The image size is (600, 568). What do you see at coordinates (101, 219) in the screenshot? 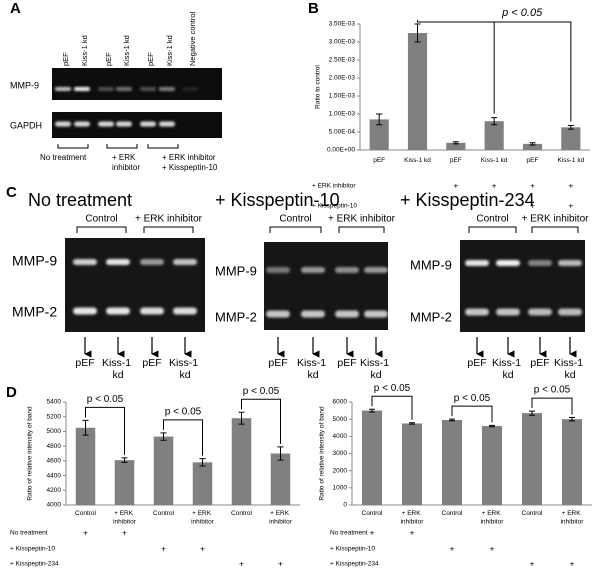
I see `group-label: Control` at bounding box center [101, 219].